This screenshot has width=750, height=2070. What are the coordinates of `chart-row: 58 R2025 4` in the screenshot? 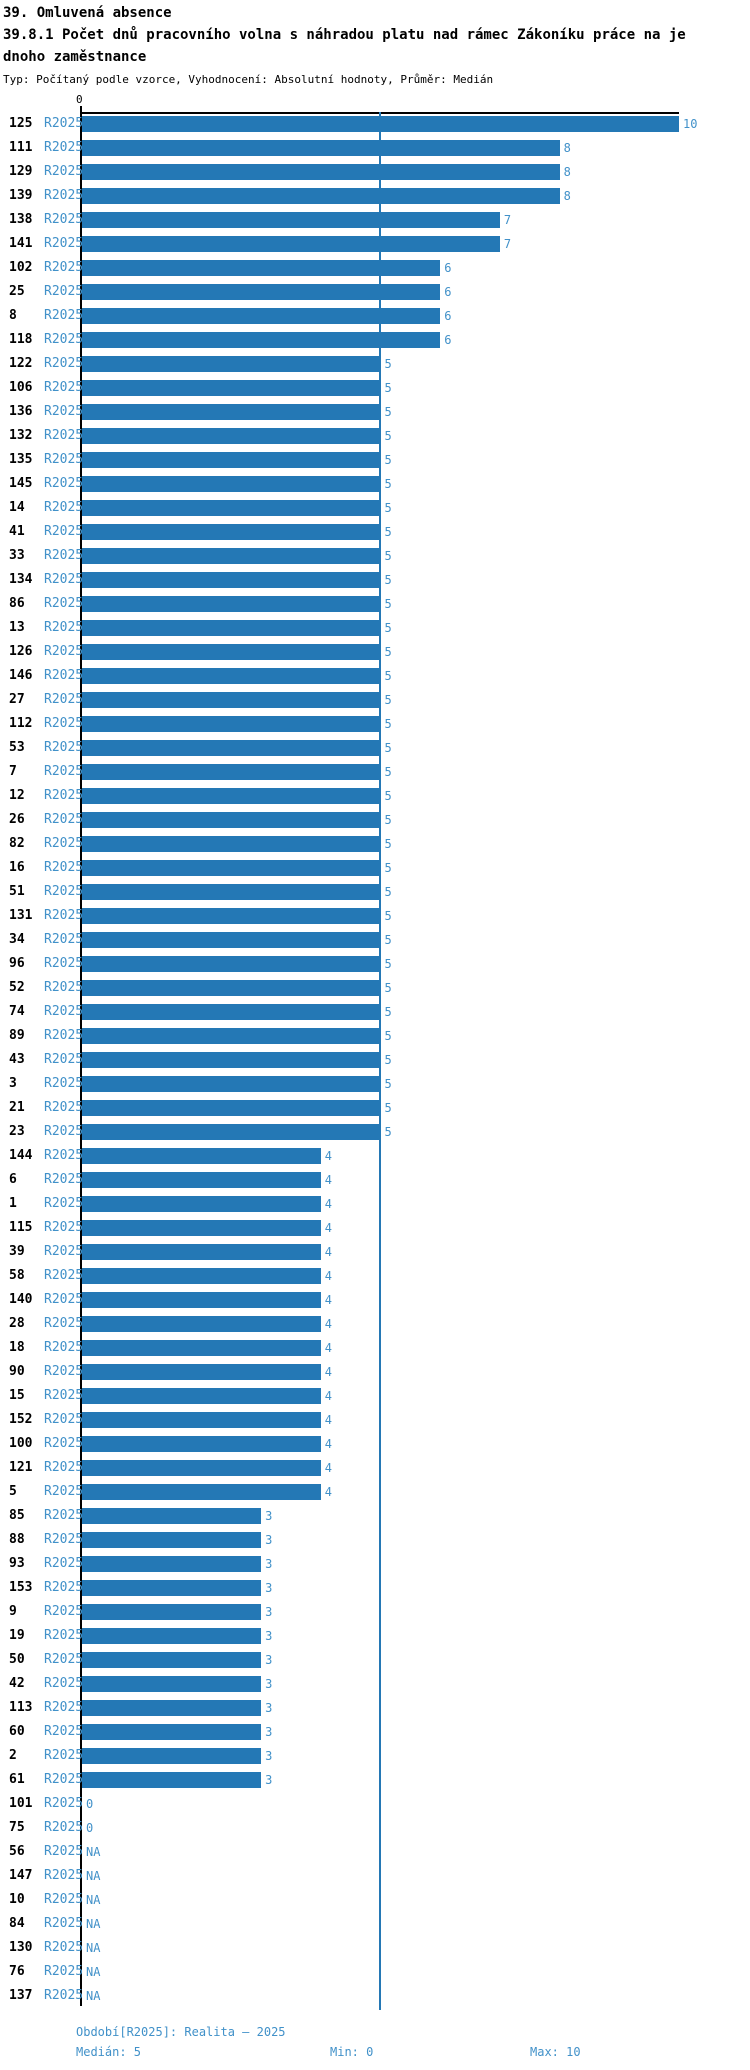 It's located at (375, 1276).